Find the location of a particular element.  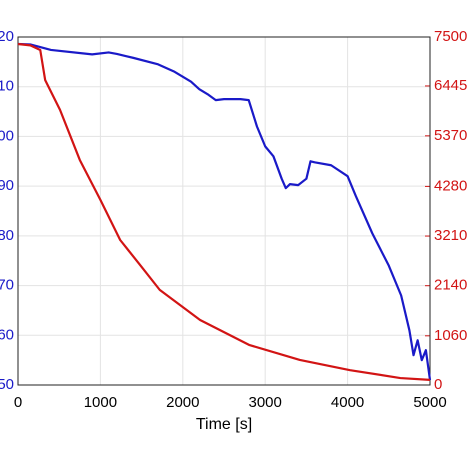

y-tick-label: 90 is located at coordinates (7, 185).